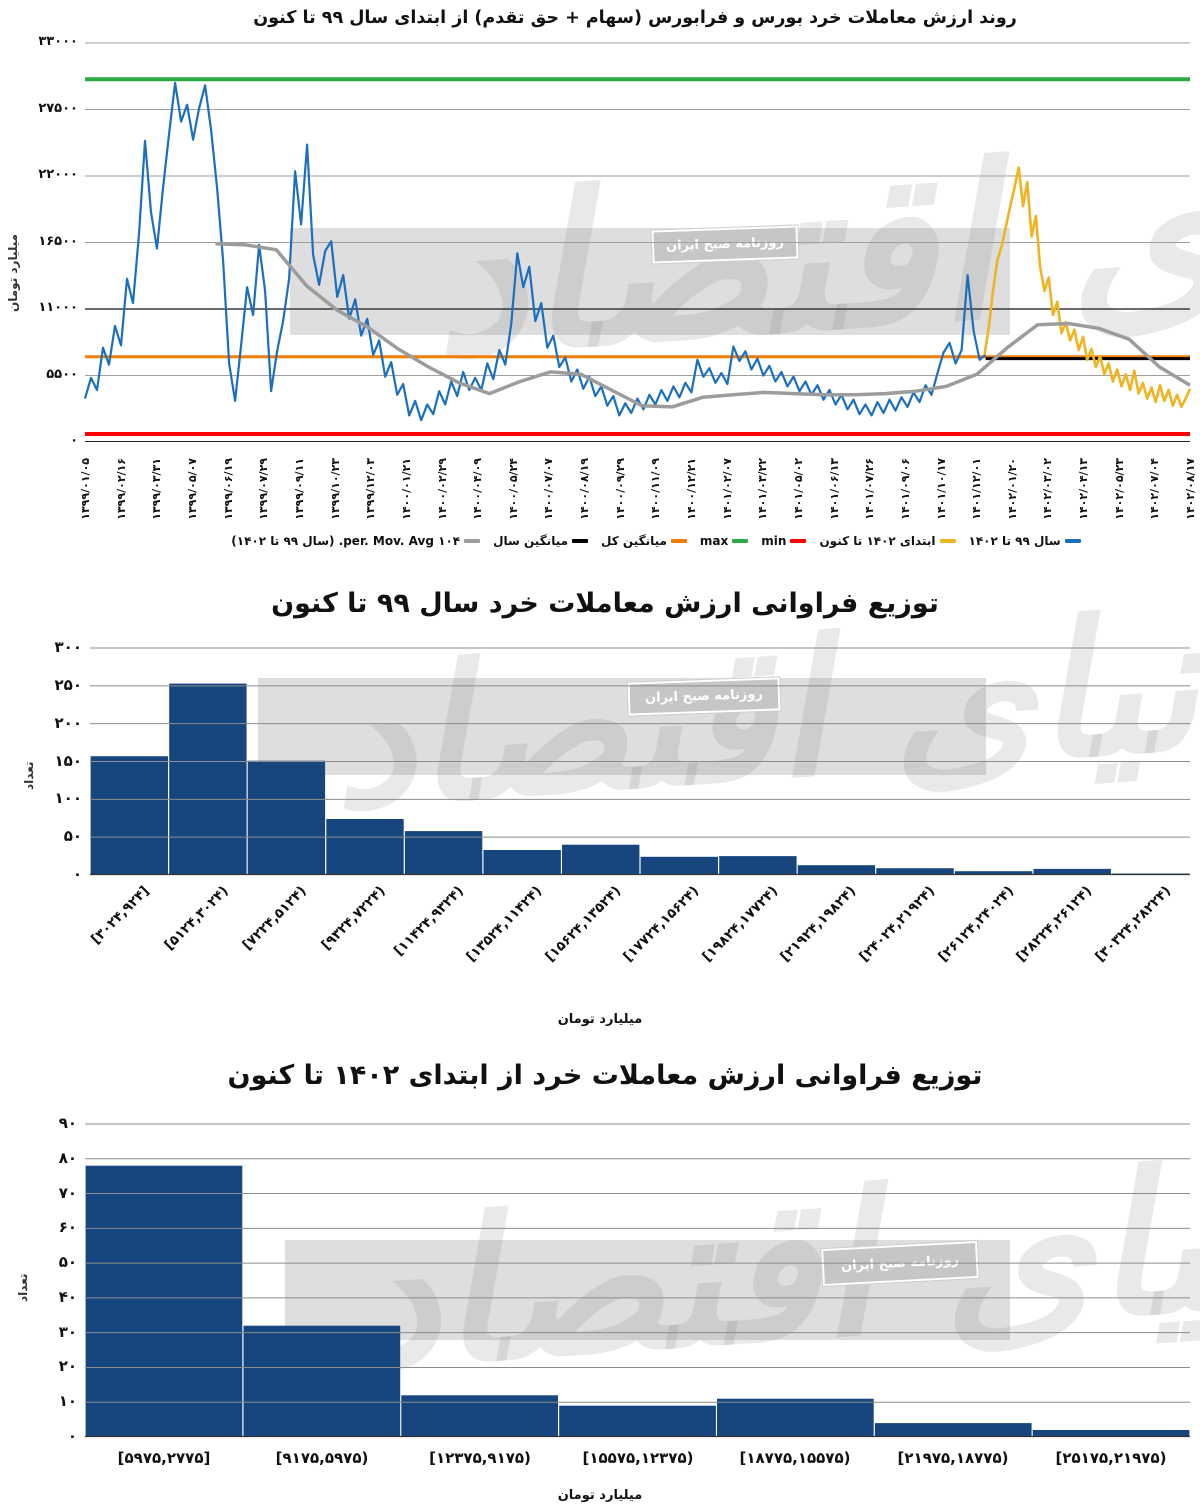 This screenshot has width=1200, height=1510. What do you see at coordinates (228, 489) in the screenshot?
I see `x-tick-label: ۱۳۹۹/۰۶/۱۹` at bounding box center [228, 489].